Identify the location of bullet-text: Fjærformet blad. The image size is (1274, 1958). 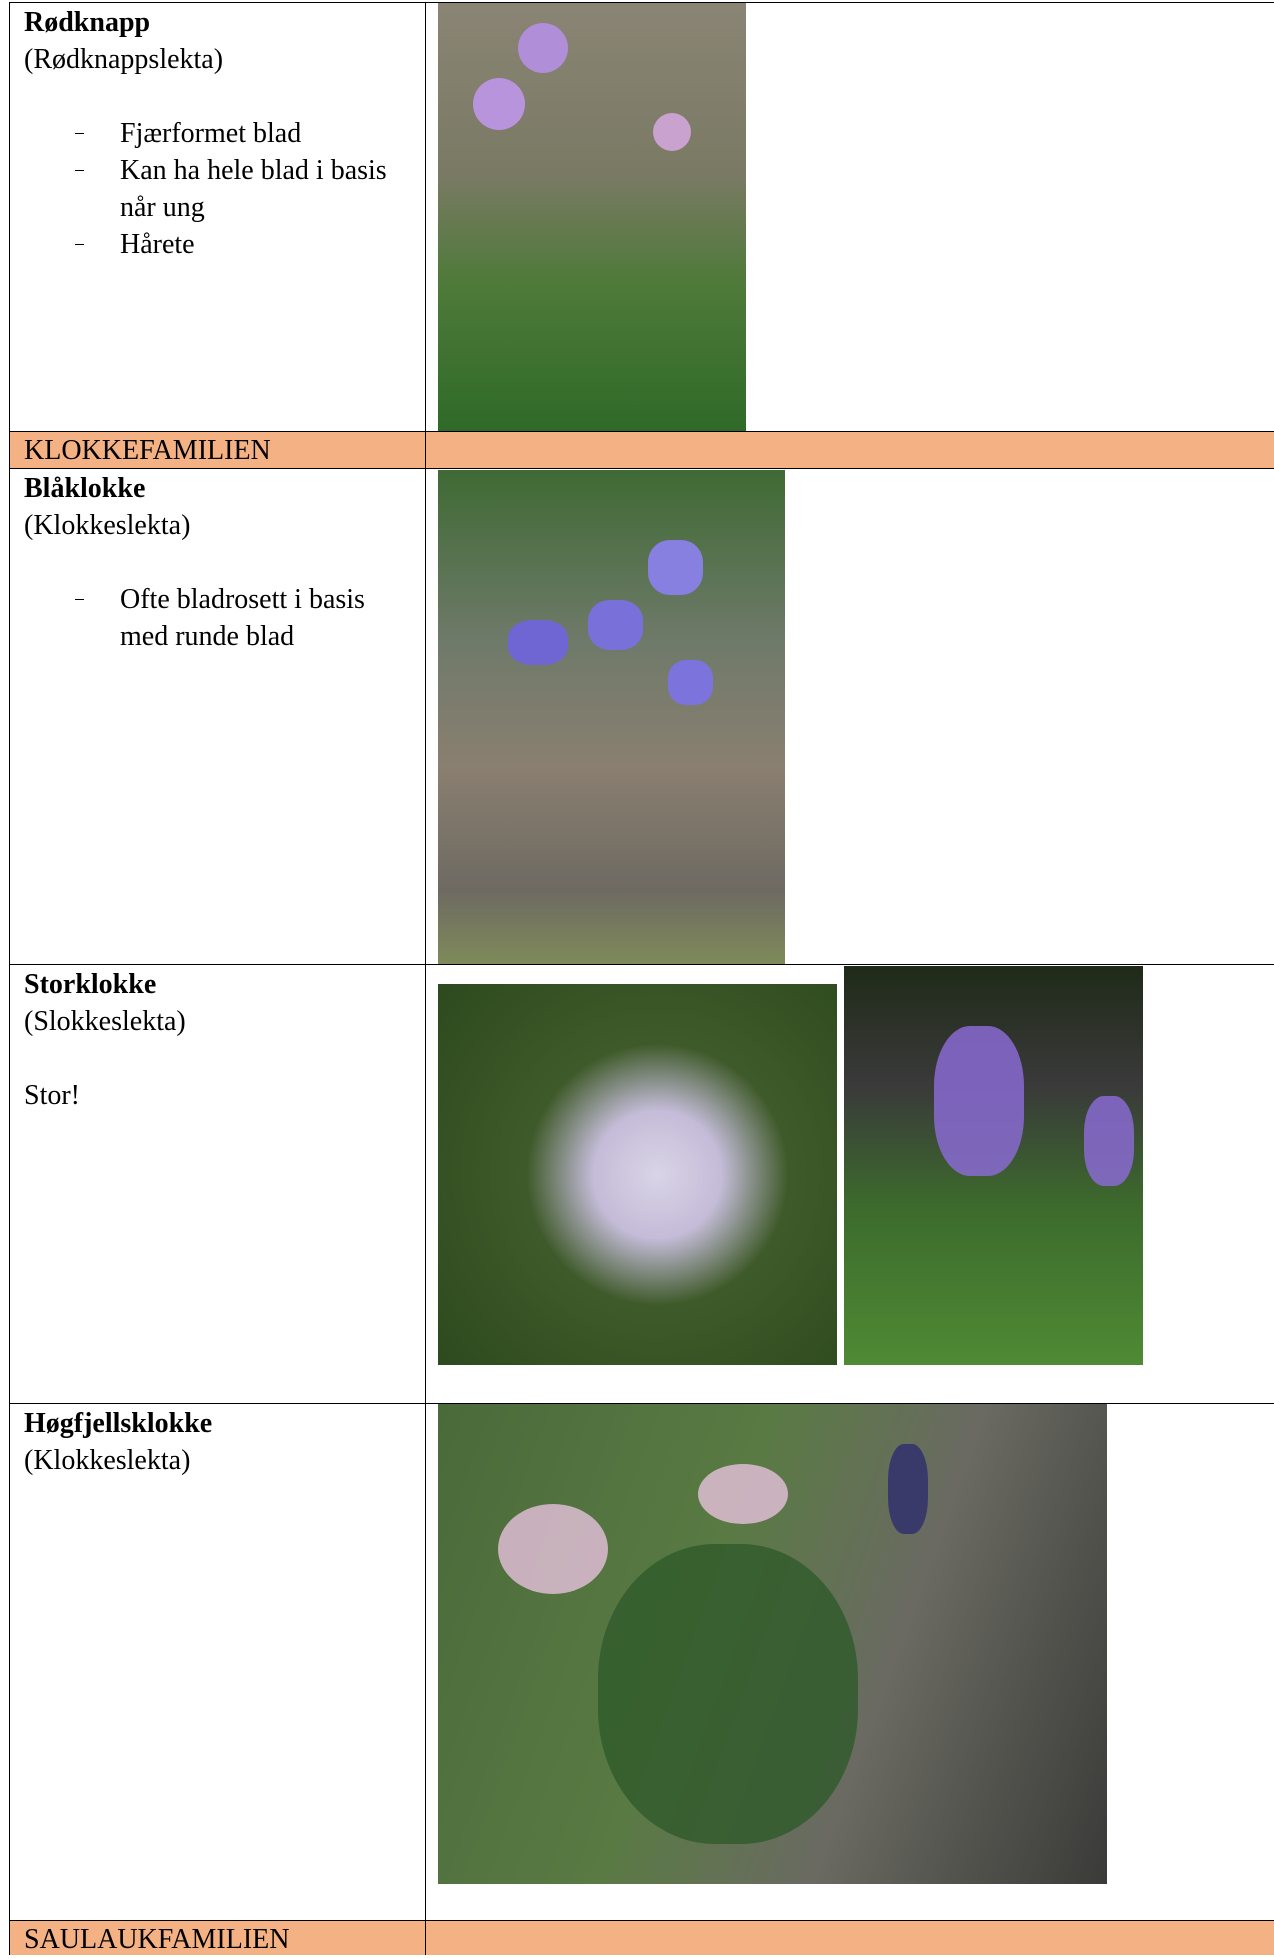
(211, 133).